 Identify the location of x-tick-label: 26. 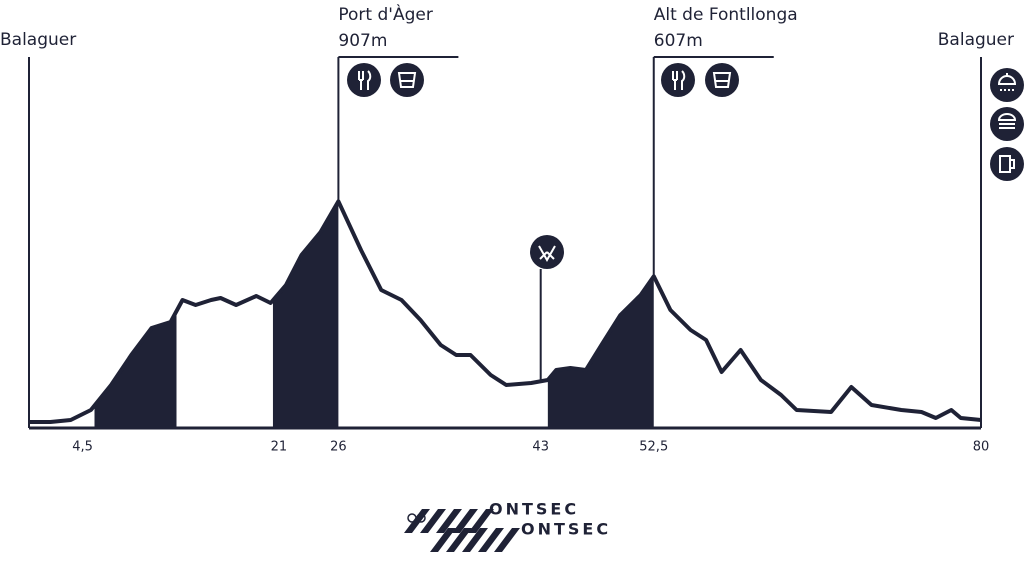
(338, 447).